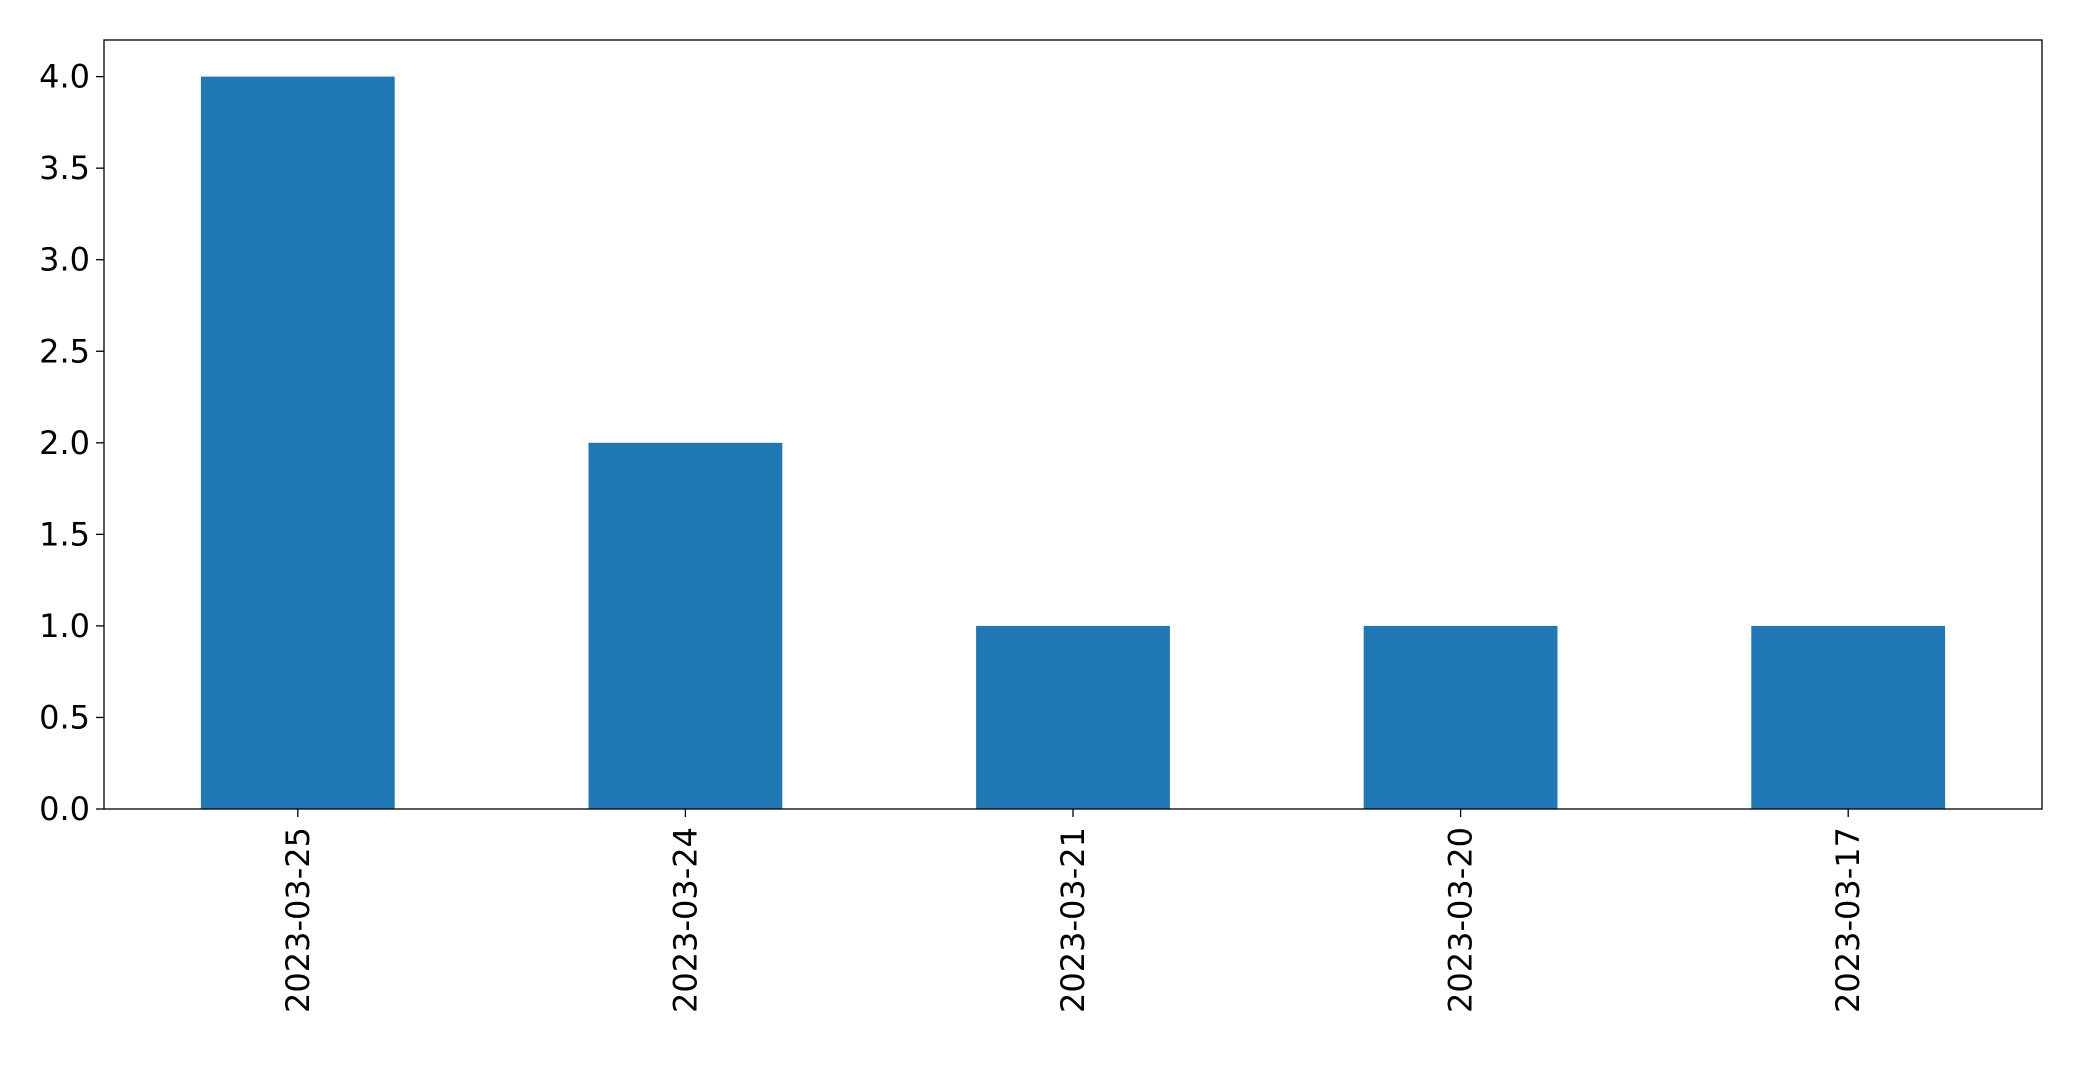 This screenshot has width=2082, height=1065. Describe the element at coordinates (298, 920) in the screenshot. I see `x-tick-label: 2023-03-25` at that location.